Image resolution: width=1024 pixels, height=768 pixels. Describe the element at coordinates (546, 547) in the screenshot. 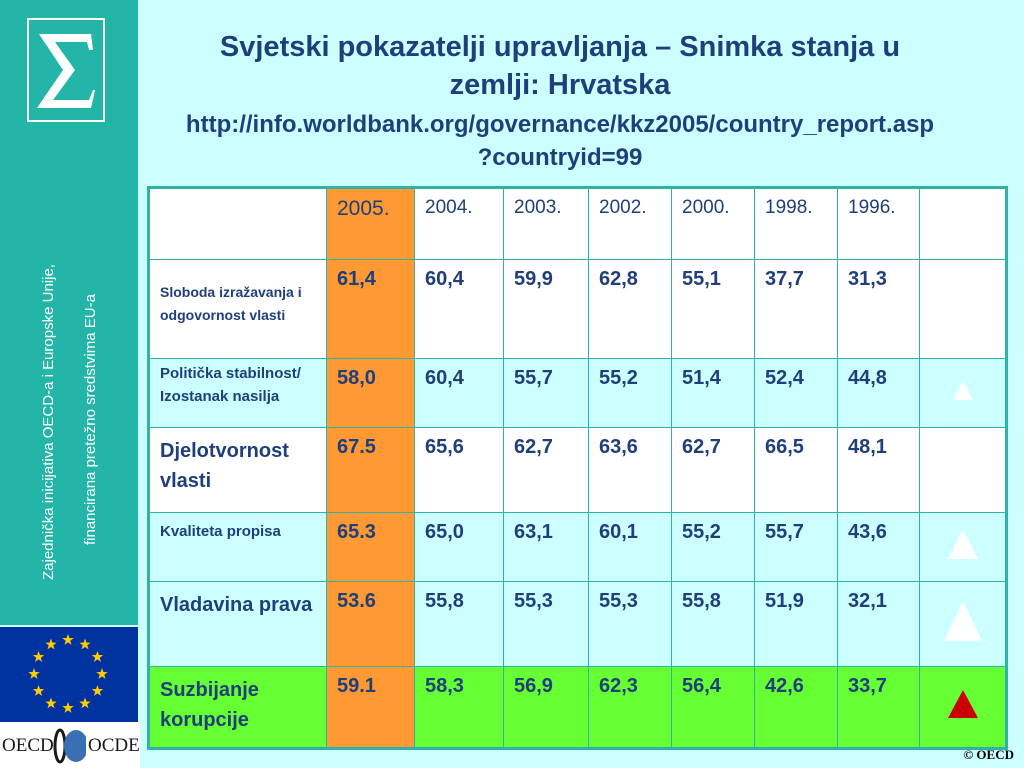

I see `value-2003: 63,1` at that location.